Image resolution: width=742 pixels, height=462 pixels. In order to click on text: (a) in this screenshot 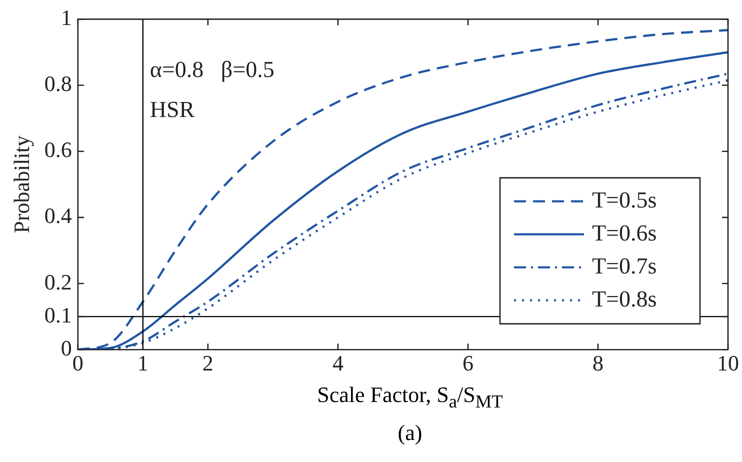, I will do `click(410, 433)`.